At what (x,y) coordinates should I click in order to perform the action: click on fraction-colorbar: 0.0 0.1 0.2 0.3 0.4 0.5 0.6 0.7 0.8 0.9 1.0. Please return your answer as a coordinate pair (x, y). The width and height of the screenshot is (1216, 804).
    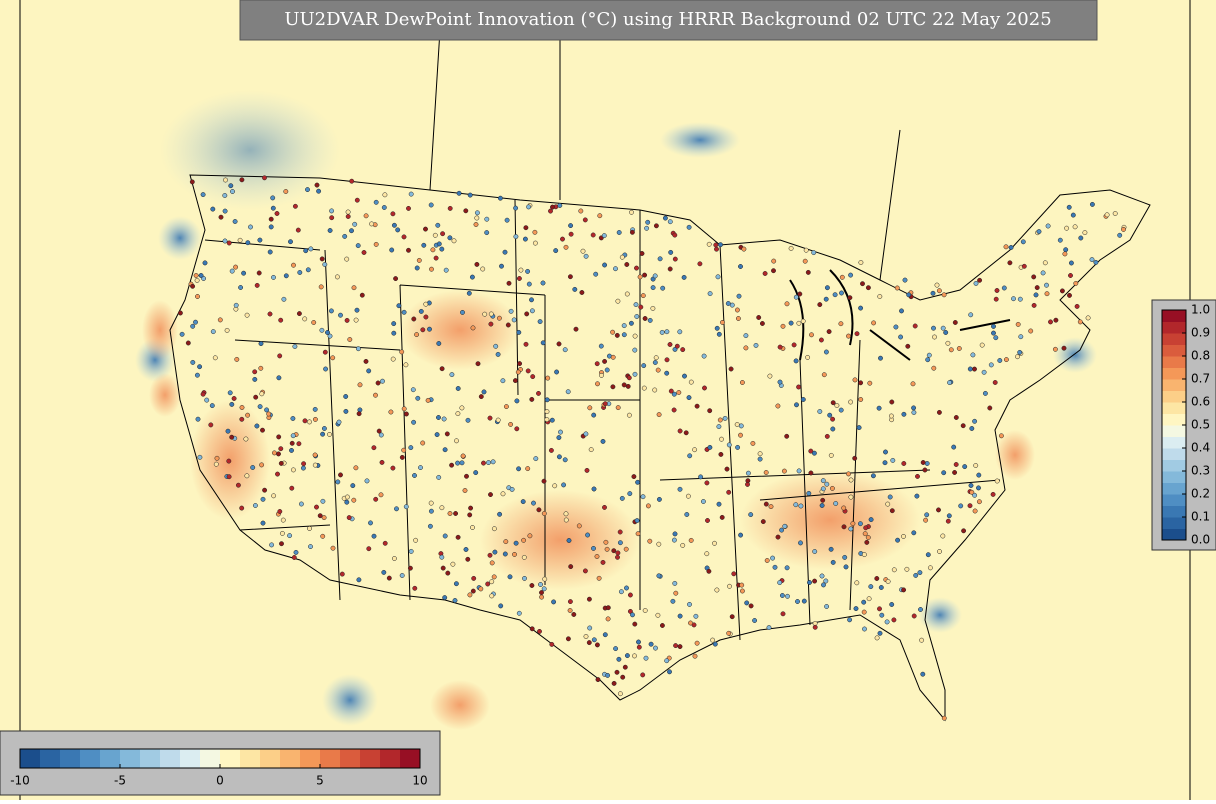
    Looking at the image, I should click on (1185, 425).